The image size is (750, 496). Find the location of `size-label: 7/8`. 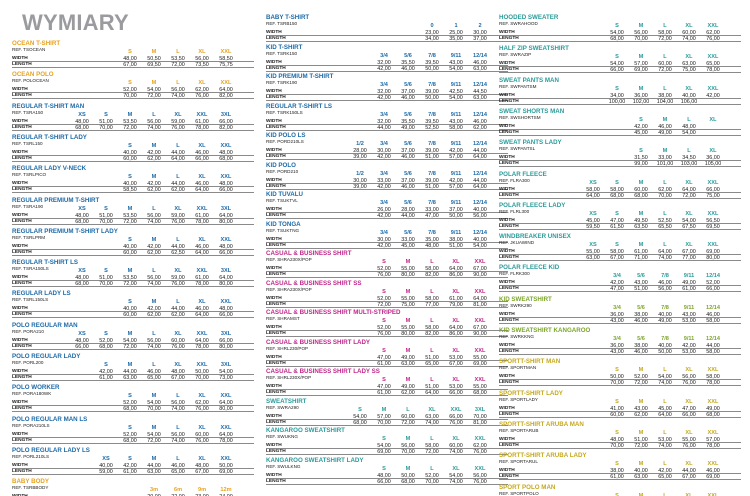

size-label: 7/8 is located at coordinates (665, 339).